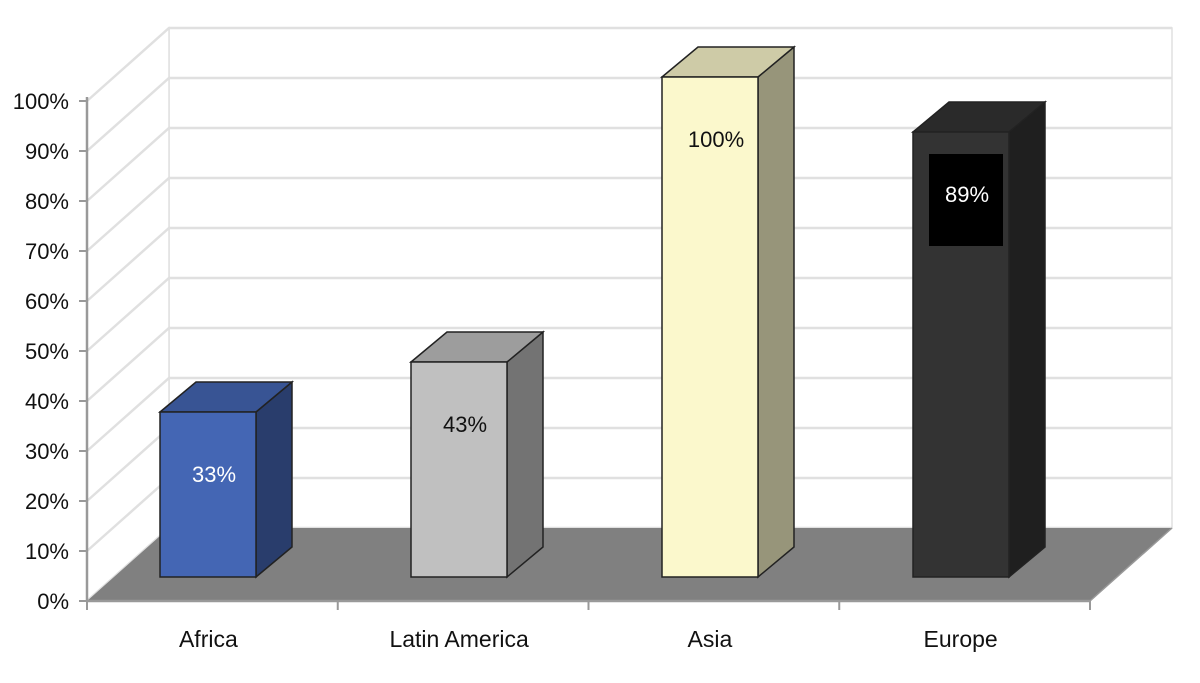 The image size is (1200, 683). What do you see at coordinates (53, 601) in the screenshot?
I see `y-tick-label: 0%` at bounding box center [53, 601].